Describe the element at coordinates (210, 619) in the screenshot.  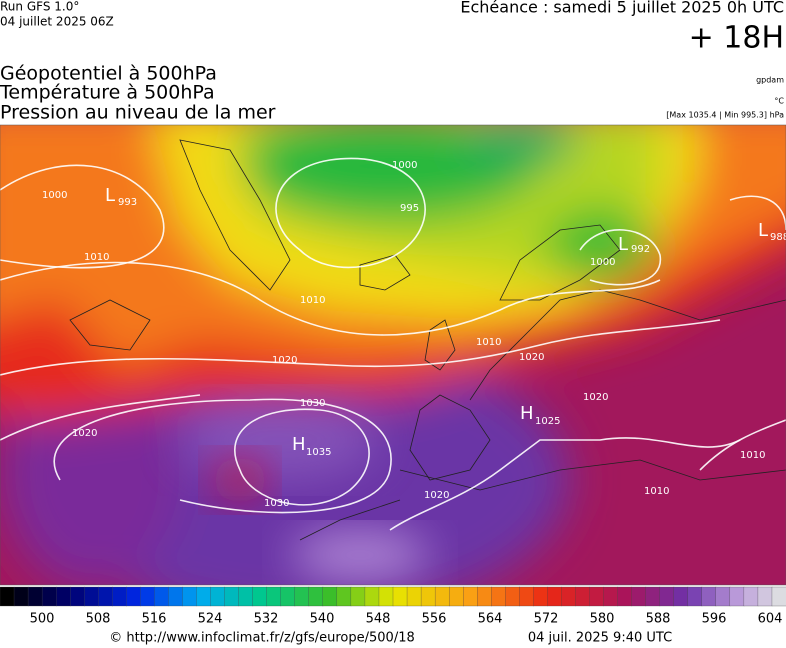
I see `colorbar-label: 524` at that location.